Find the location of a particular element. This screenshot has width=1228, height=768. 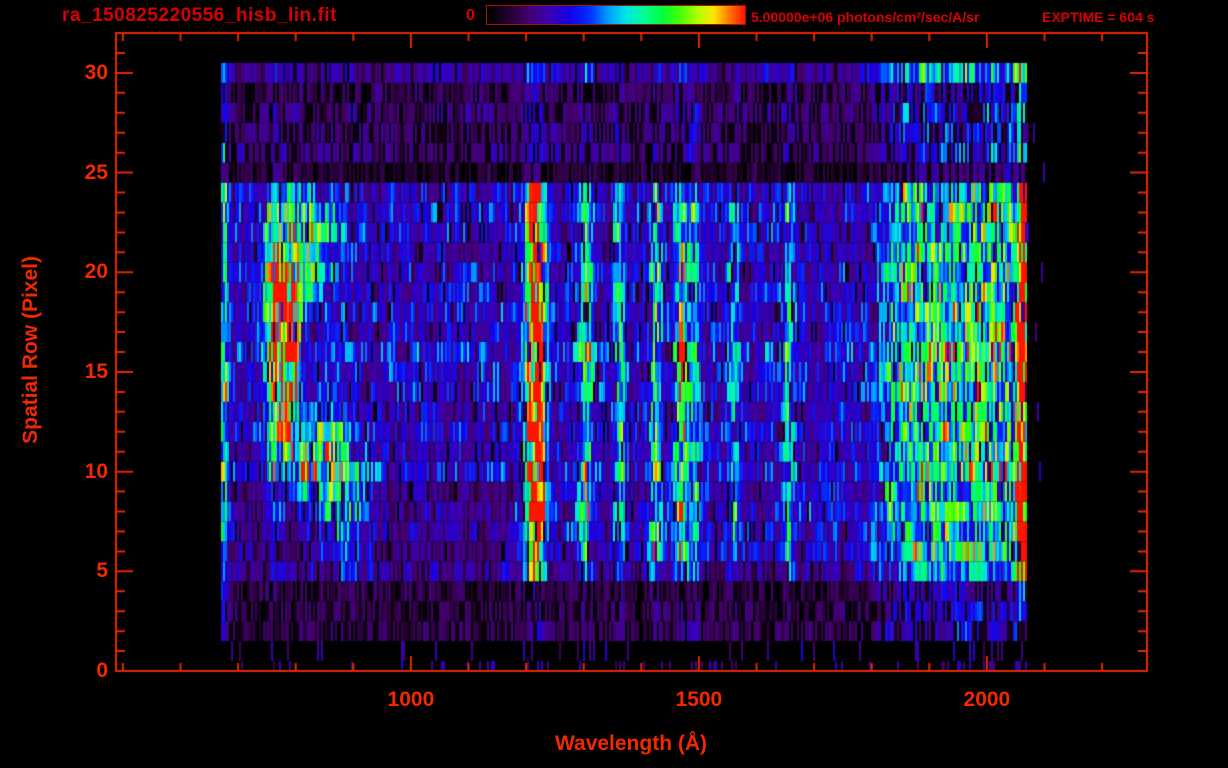

y-axis-title-wrap: Spatial Row (Pixel) is located at coordinates (31, 350).